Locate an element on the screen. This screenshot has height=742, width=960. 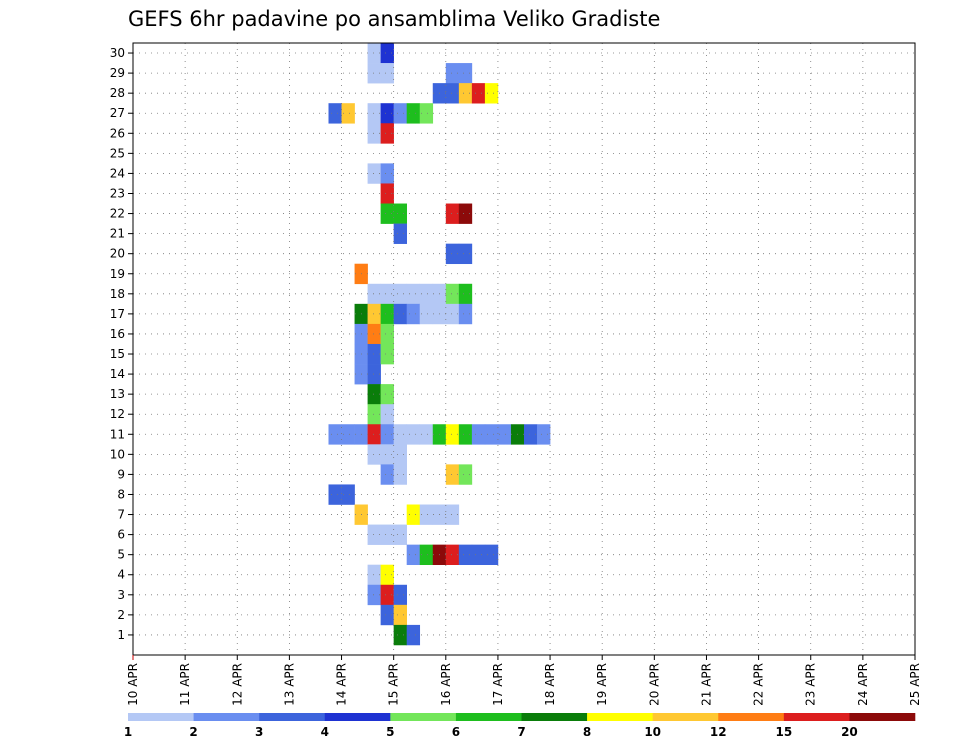
x-tick-label: 15 APR is located at coordinates (394, 684).